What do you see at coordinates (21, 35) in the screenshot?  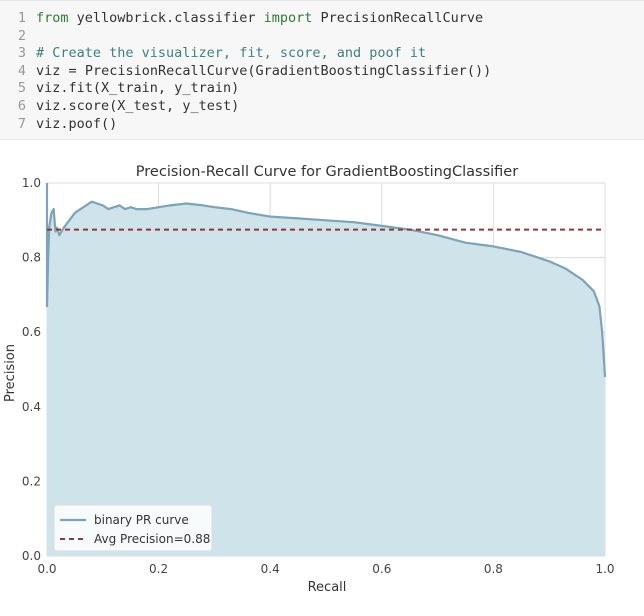 I see `line-number: 2` at bounding box center [21, 35].